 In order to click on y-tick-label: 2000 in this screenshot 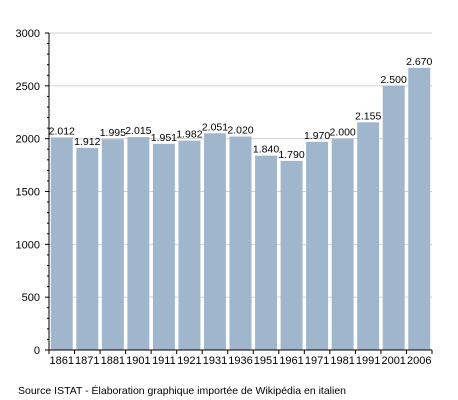, I will do `click(28, 140)`.